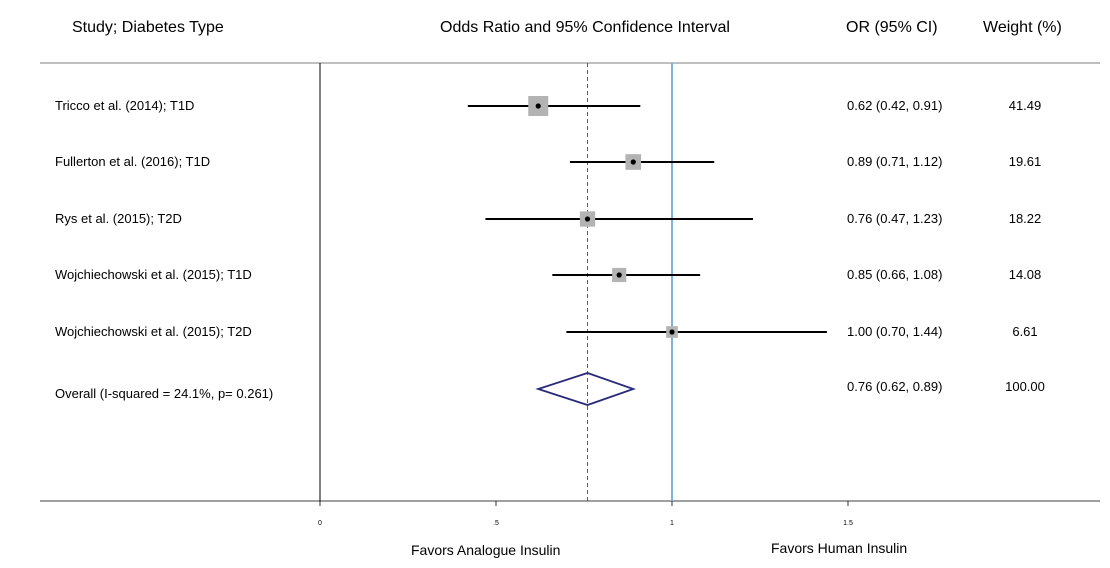 The image size is (1110, 568). I want to click on header-plot: Odds Ratio and 95% Confidence Interval, so click(585, 27).